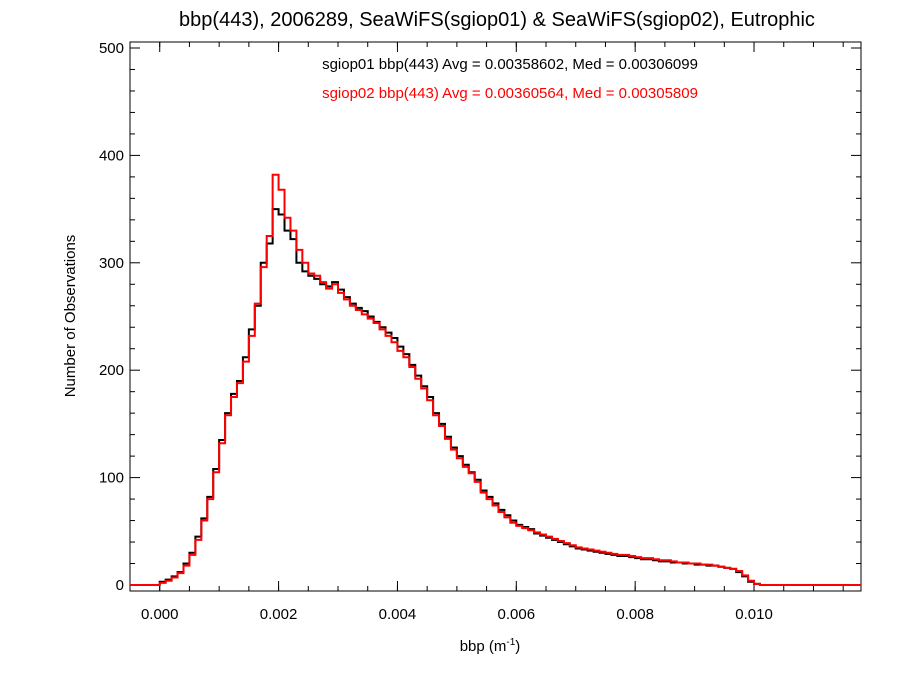 The image size is (900, 675). I want to click on x-tick-label: 0.006, so click(517, 614).